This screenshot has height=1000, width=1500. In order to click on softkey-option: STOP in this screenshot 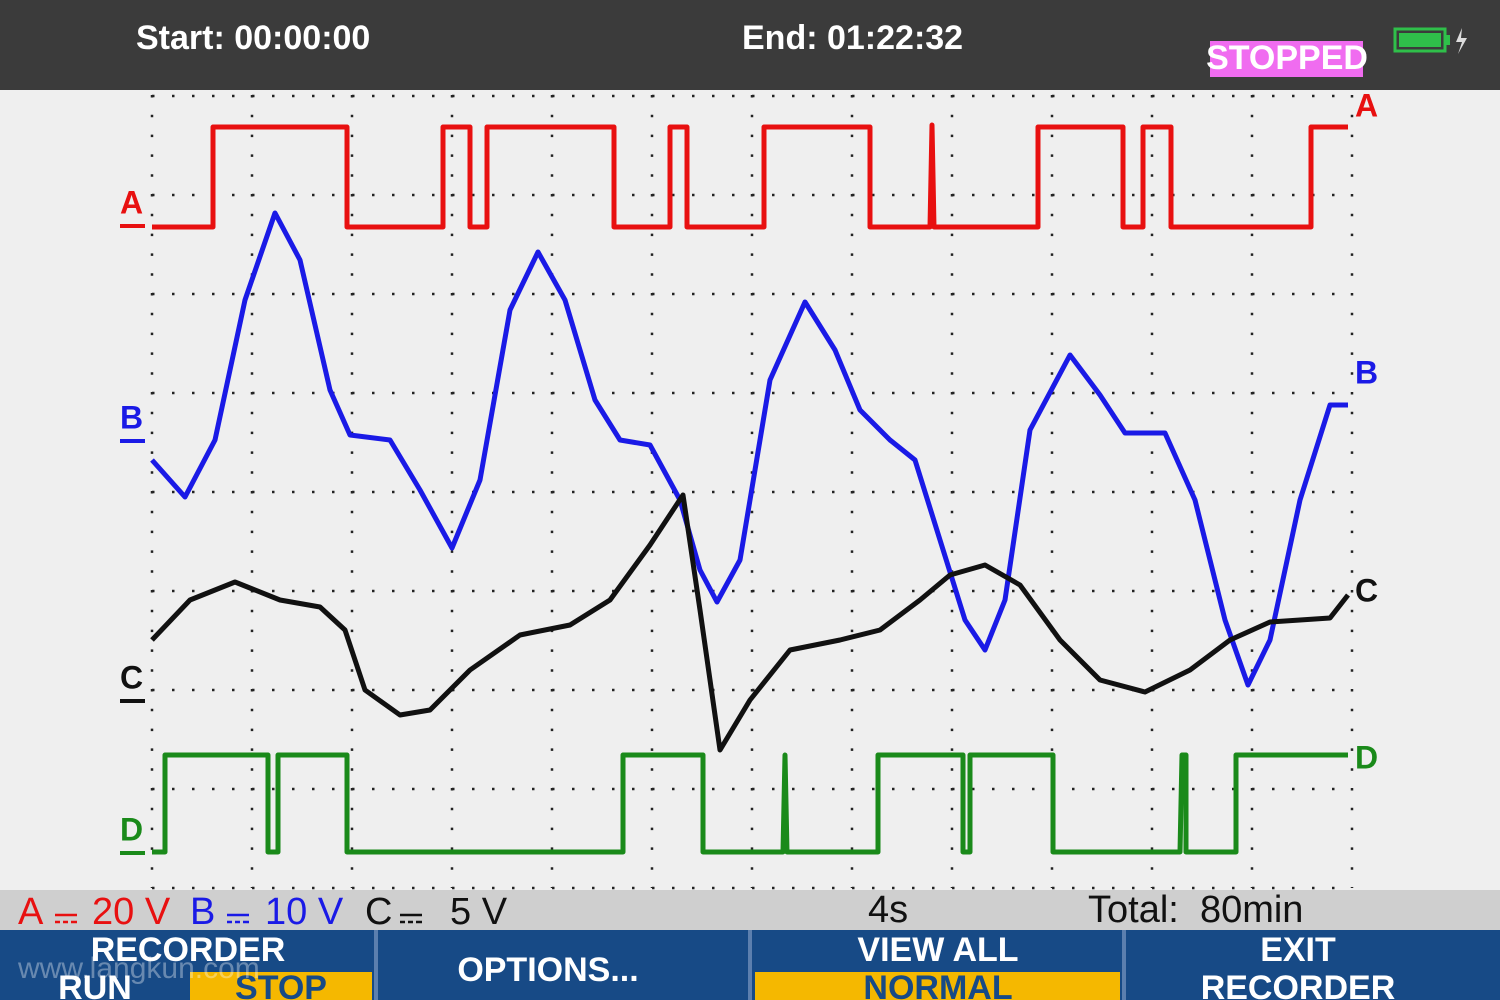, I will do `click(281, 984)`.